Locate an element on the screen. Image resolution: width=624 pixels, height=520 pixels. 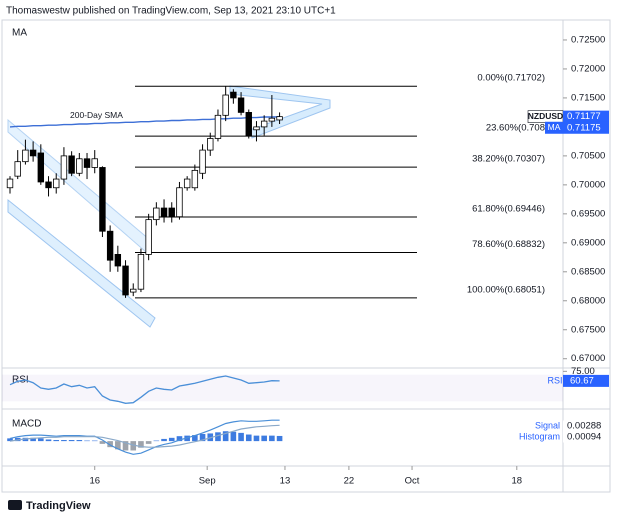
tradingview-logo: TradingView is located at coordinates (49, 506).